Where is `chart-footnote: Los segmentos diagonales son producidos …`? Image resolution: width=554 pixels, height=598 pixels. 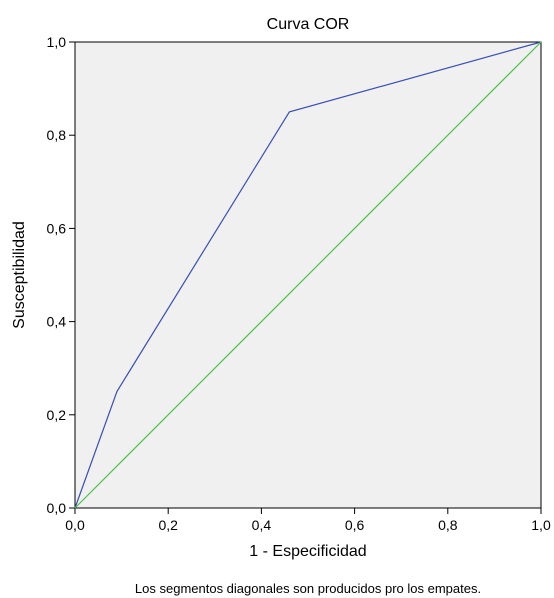 chart-footnote: Los segmentos diagonales son producidos … is located at coordinates (308, 588).